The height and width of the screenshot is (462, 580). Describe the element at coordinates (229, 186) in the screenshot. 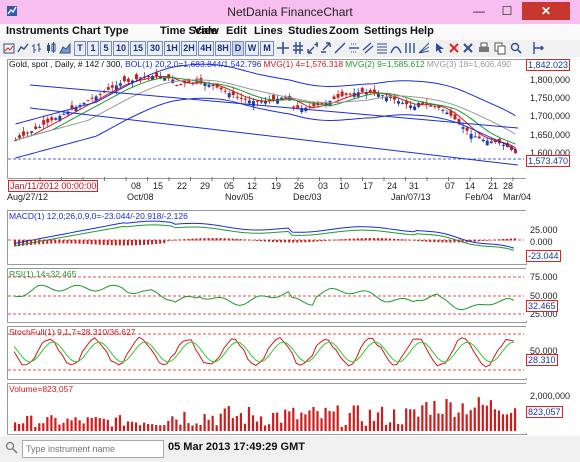

I see `date-day: 05` at that location.